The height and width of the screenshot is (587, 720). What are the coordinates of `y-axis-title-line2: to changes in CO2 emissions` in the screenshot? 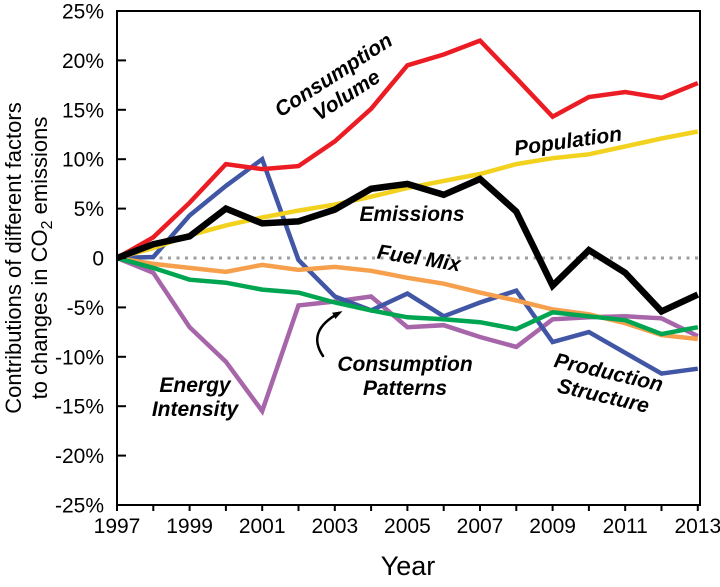 It's located at (41, 258).